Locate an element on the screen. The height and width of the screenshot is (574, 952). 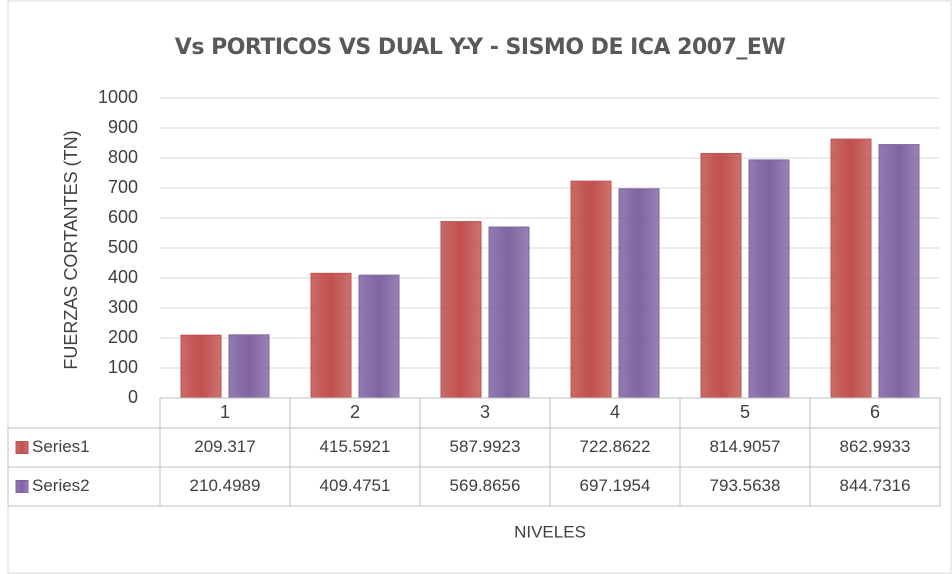
x-tick-label: 1 is located at coordinates (225, 412).